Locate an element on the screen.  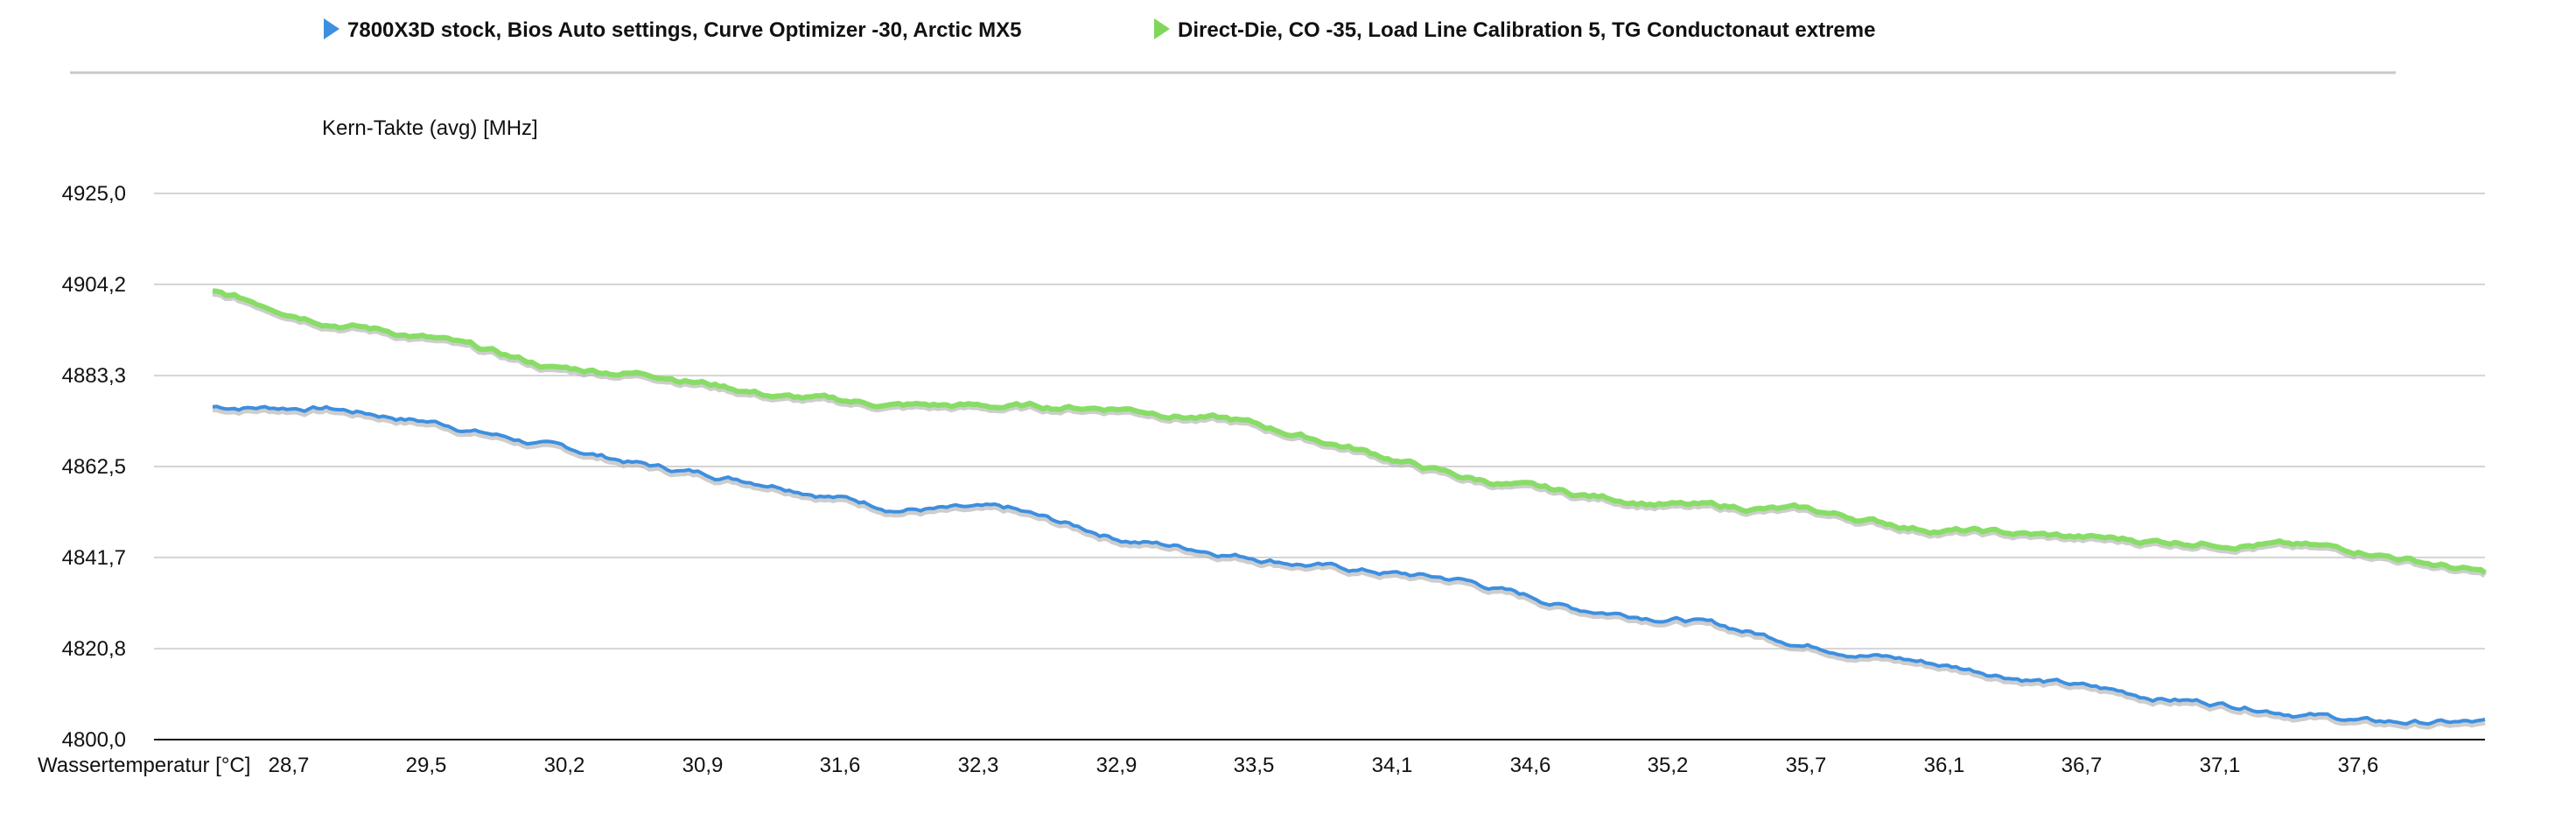
x-tick-label: 32,9 is located at coordinates (1117, 765).